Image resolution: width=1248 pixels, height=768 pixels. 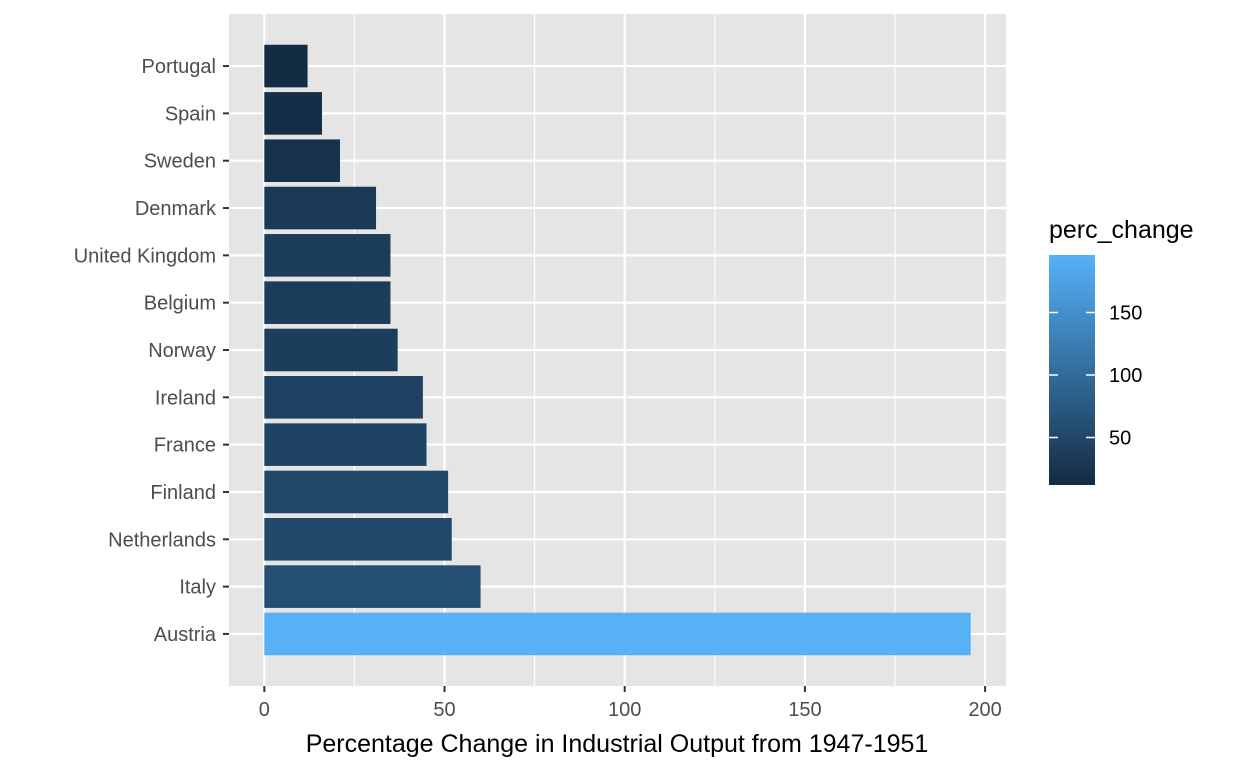 What do you see at coordinates (302, 160) in the screenshot?
I see `bar-sweden` at bounding box center [302, 160].